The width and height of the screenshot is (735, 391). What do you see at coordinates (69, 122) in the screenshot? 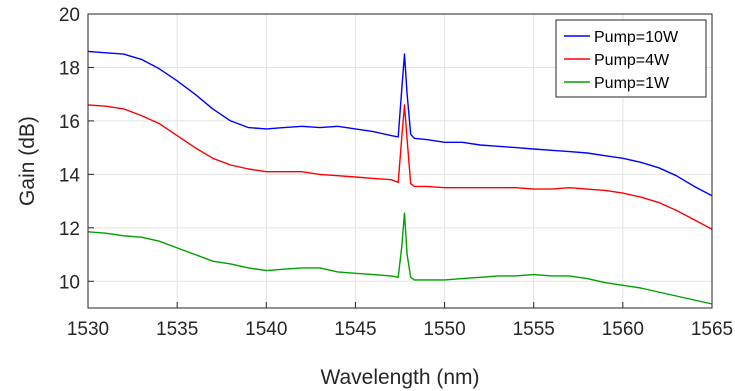
I see `y-tick-label: 16` at bounding box center [69, 122].